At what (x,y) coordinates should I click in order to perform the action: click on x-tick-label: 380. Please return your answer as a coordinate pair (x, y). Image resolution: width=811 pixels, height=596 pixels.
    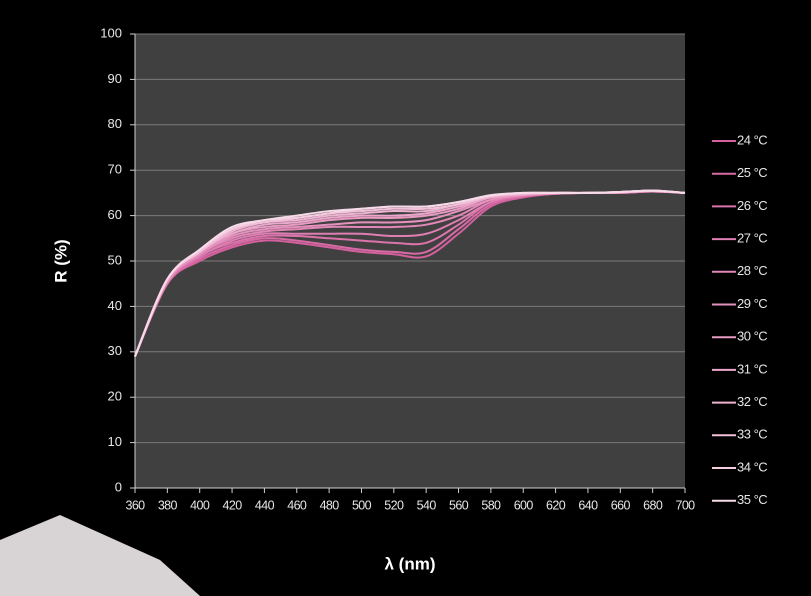
    Looking at the image, I should click on (168, 505).